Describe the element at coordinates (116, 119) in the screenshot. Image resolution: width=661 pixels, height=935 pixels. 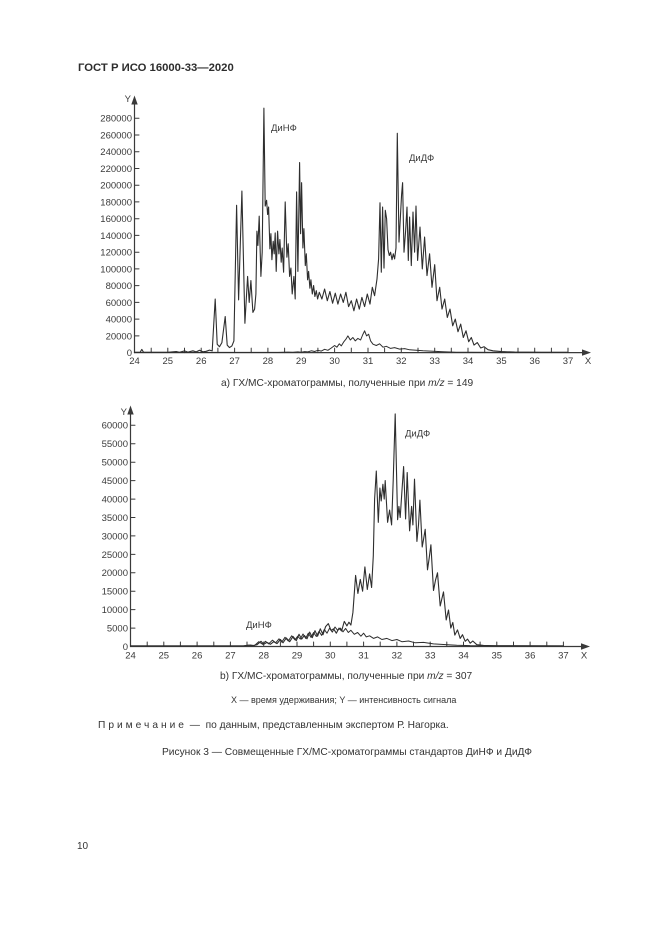
I see `svg-text: 280000` at that location.